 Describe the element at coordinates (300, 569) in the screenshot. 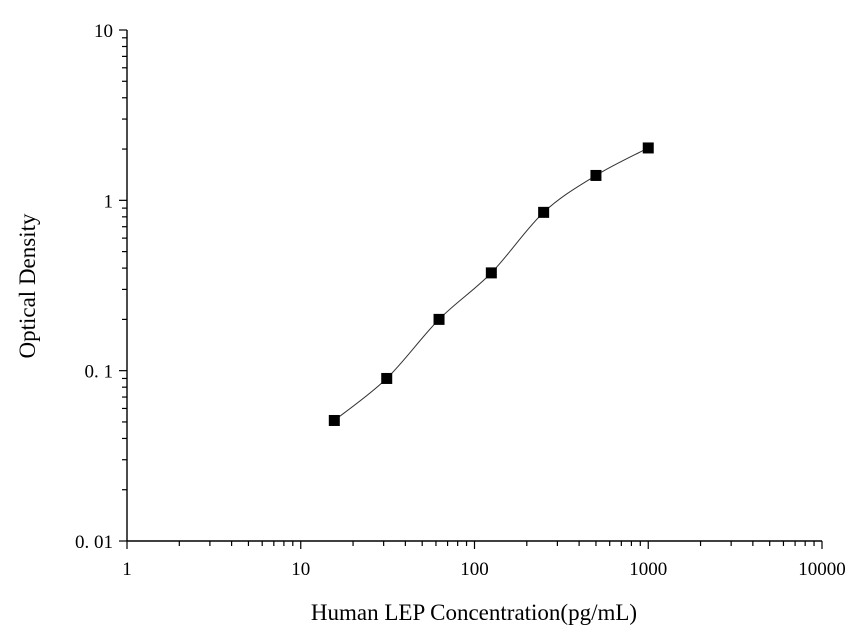

I see `x-tick-label: 10` at that location.